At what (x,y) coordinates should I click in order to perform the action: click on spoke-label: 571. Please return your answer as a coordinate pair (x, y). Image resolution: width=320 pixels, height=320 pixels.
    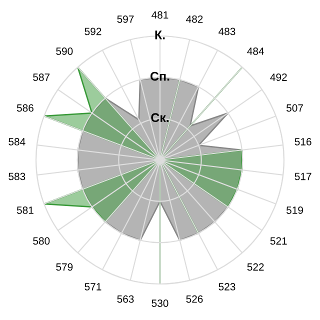
    Looking at the image, I should click on (93, 286).